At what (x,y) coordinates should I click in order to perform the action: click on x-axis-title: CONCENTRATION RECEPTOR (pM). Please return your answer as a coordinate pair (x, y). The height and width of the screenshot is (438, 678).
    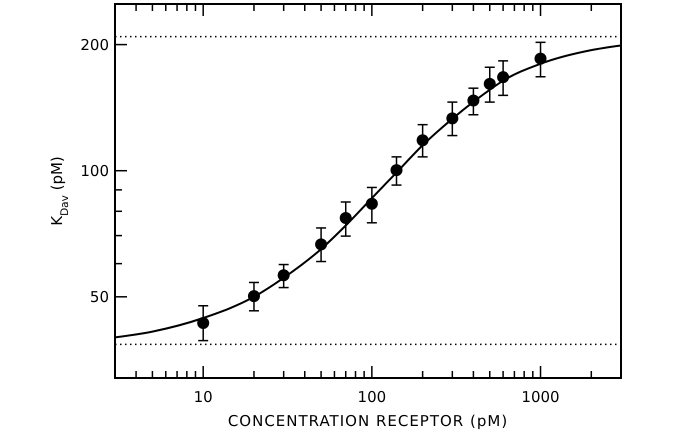
    Looking at the image, I should click on (368, 421).